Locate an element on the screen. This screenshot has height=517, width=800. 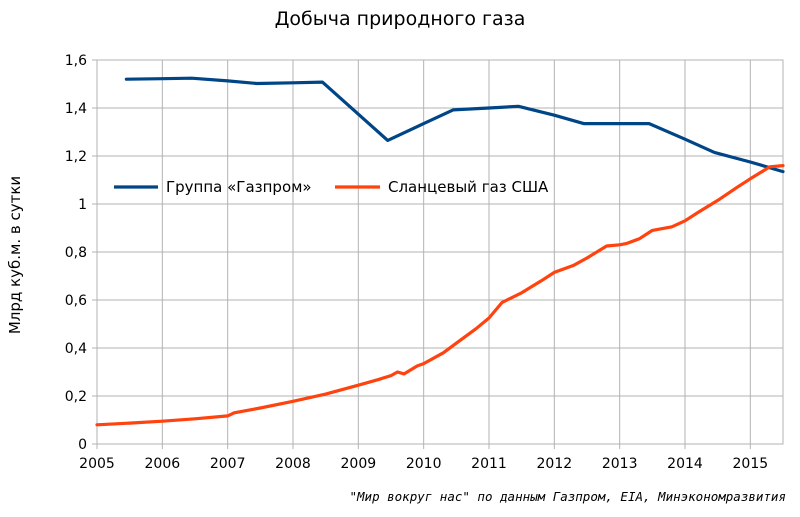
x-tick-label: 2005 is located at coordinates (97, 464).